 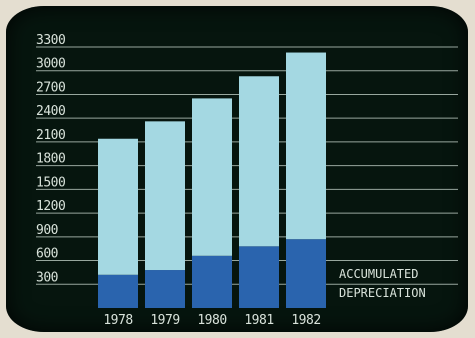 I want to click on y-tick-label-2700: 2700, so click(x=50, y=87).